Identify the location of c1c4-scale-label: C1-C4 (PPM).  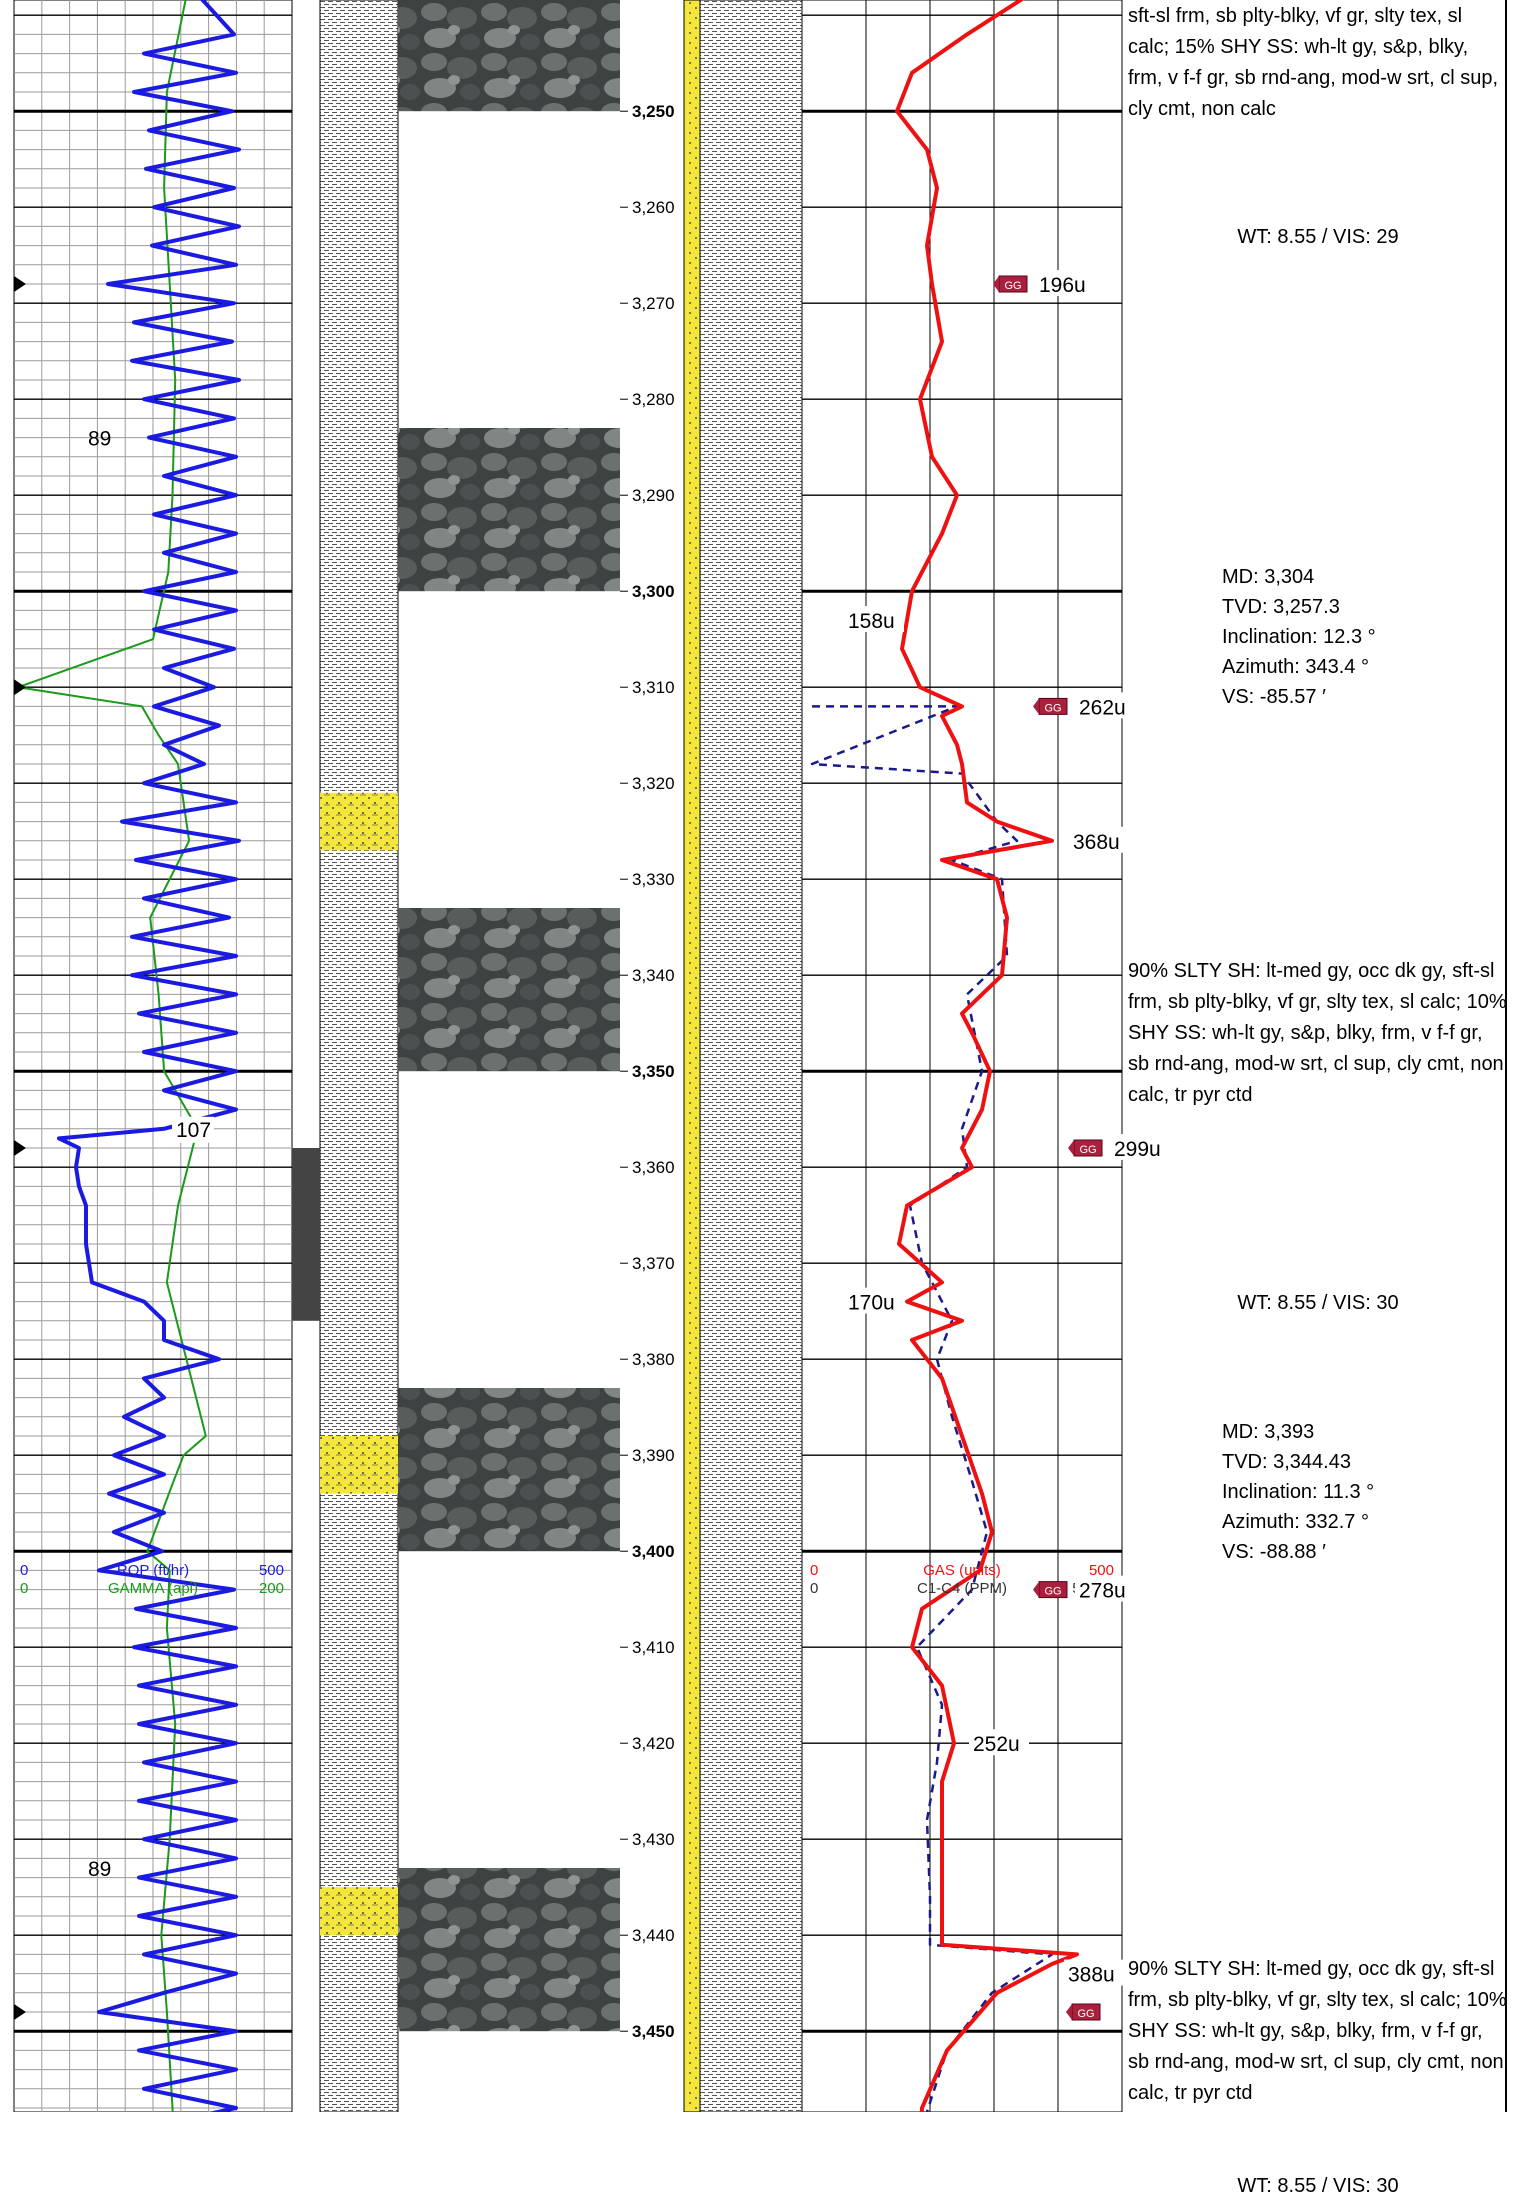
(962, 1588).